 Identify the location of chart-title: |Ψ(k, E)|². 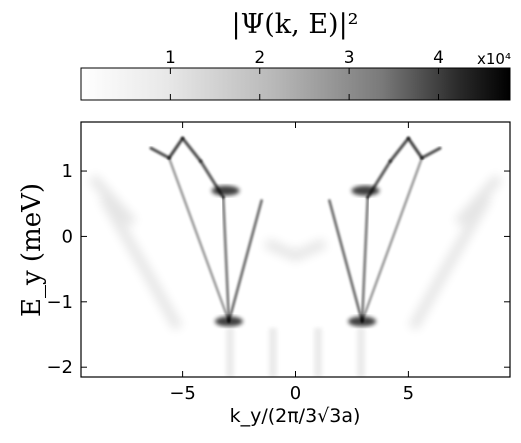
(295, 24).